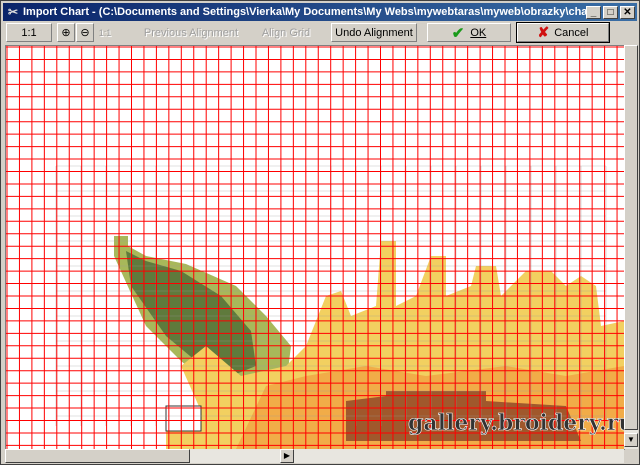  I want to click on vertical-scrollbar: ▼, so click(631, 247).